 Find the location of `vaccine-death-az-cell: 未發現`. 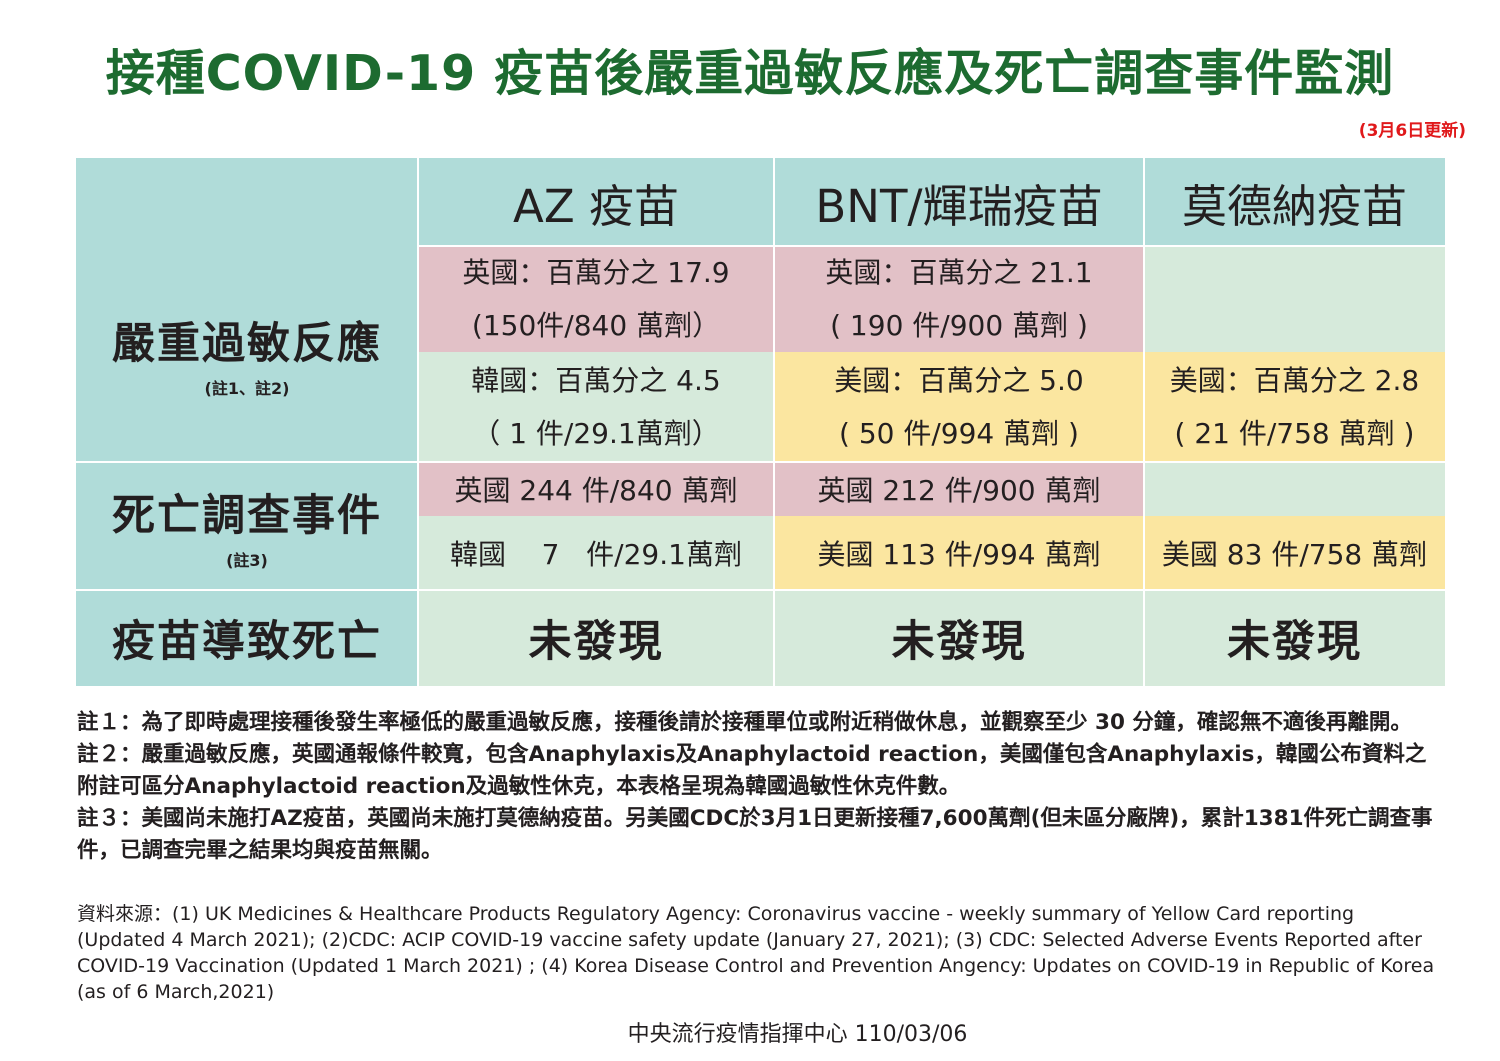

vaccine-death-az-cell: 未發現 is located at coordinates (596, 638).